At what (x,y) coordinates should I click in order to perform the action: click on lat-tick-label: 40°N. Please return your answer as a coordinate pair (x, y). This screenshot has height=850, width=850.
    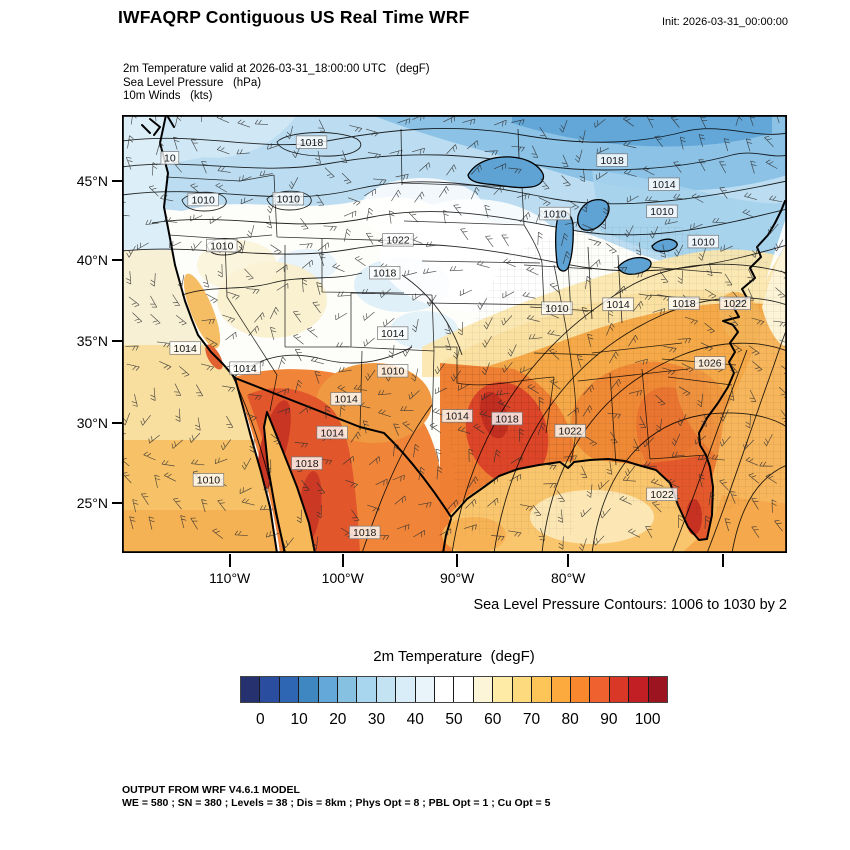
    Looking at the image, I should click on (92, 259).